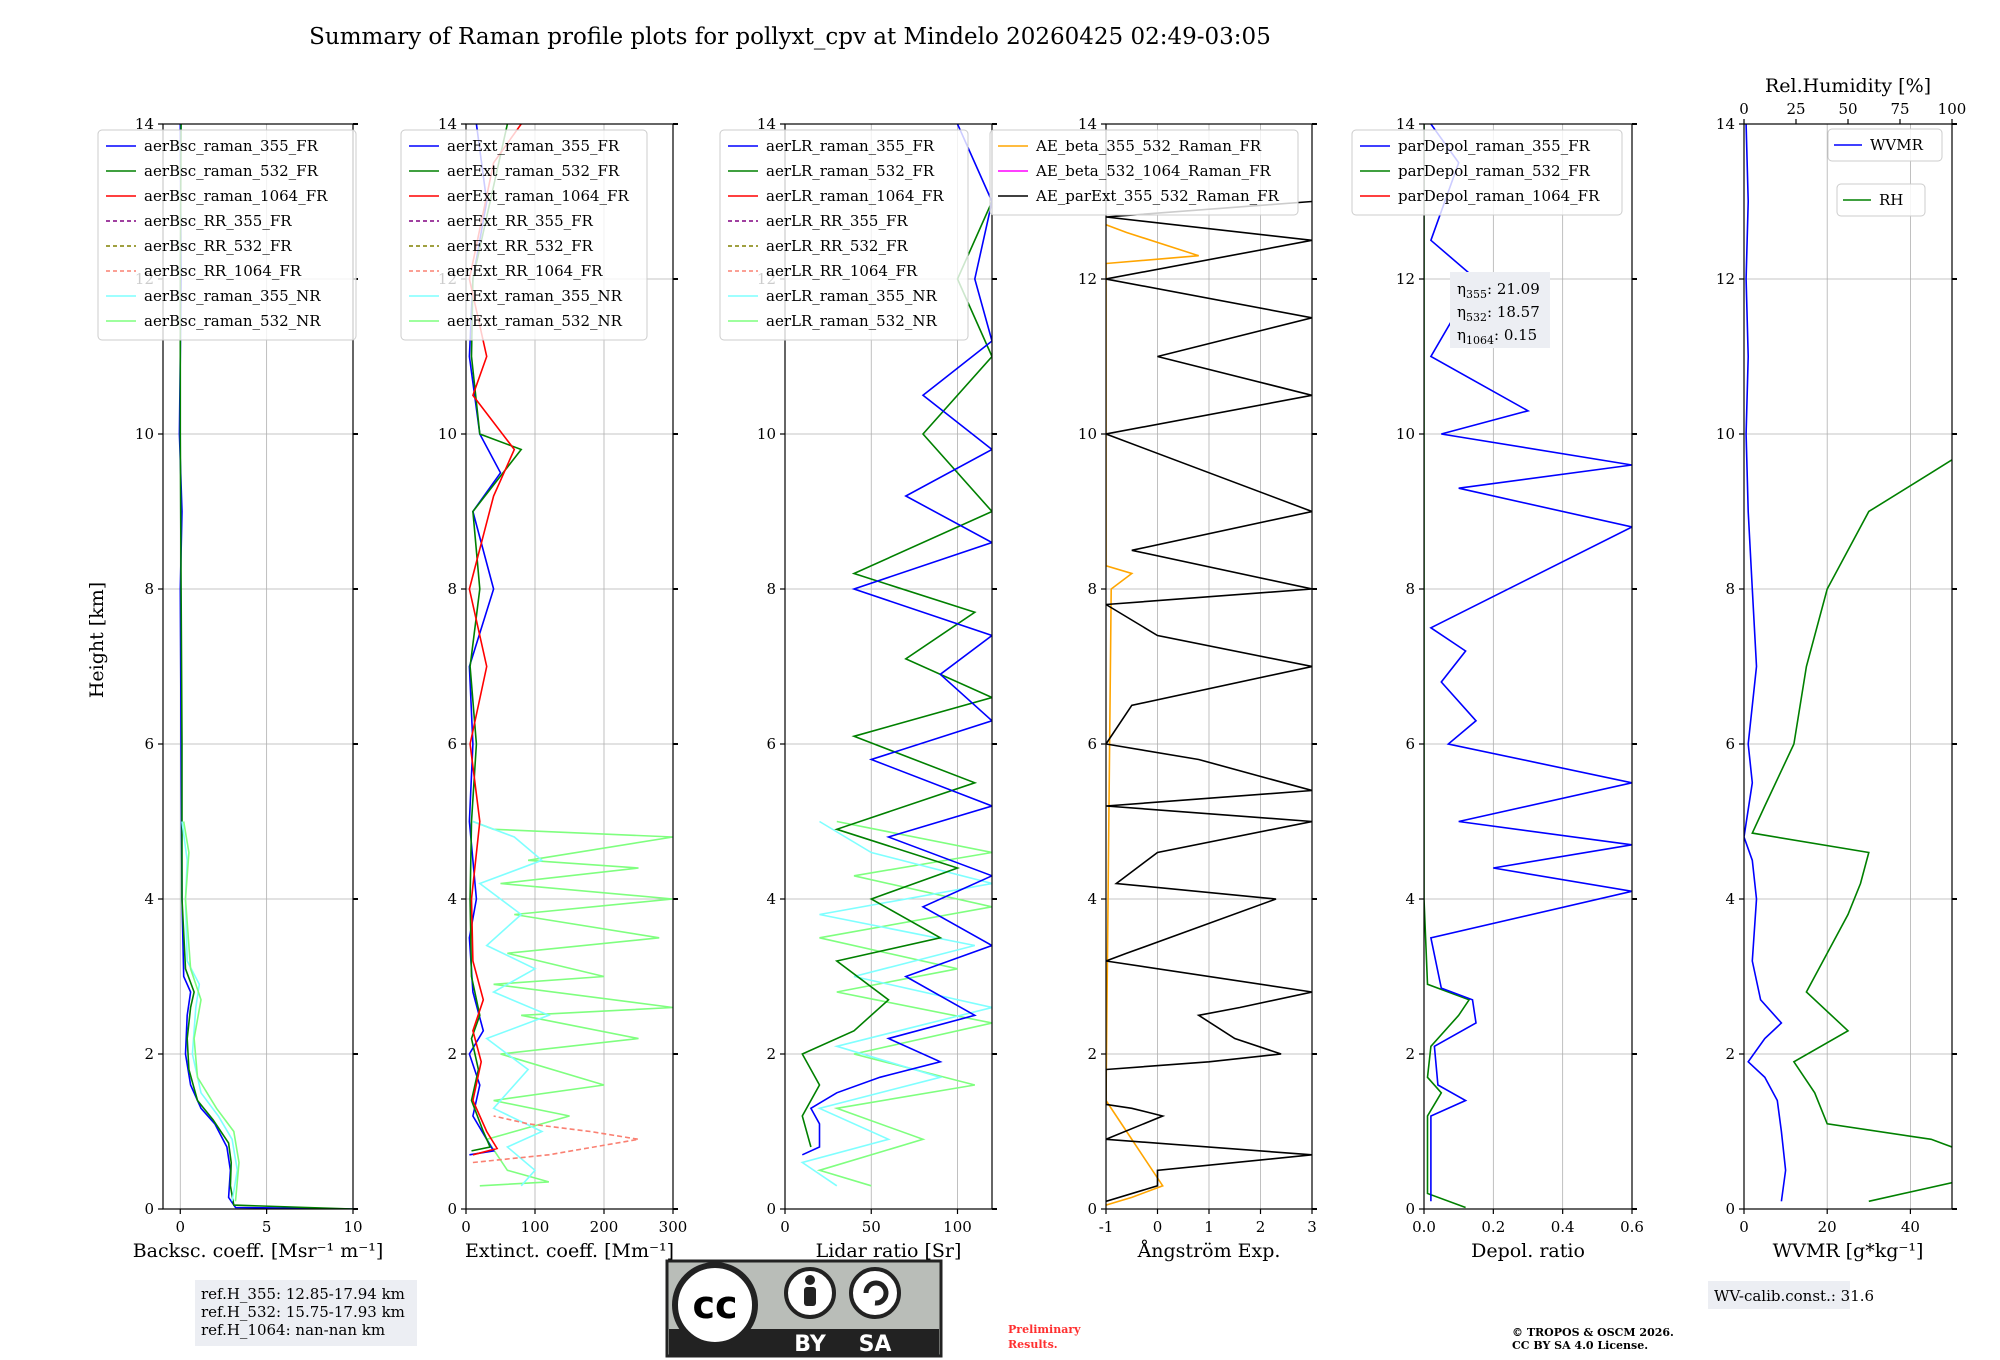 This screenshot has width=2000, height=1360. I want to click on x-axis-label: Extinct. coeff. [Mm⁻¹], so click(569, 1251).